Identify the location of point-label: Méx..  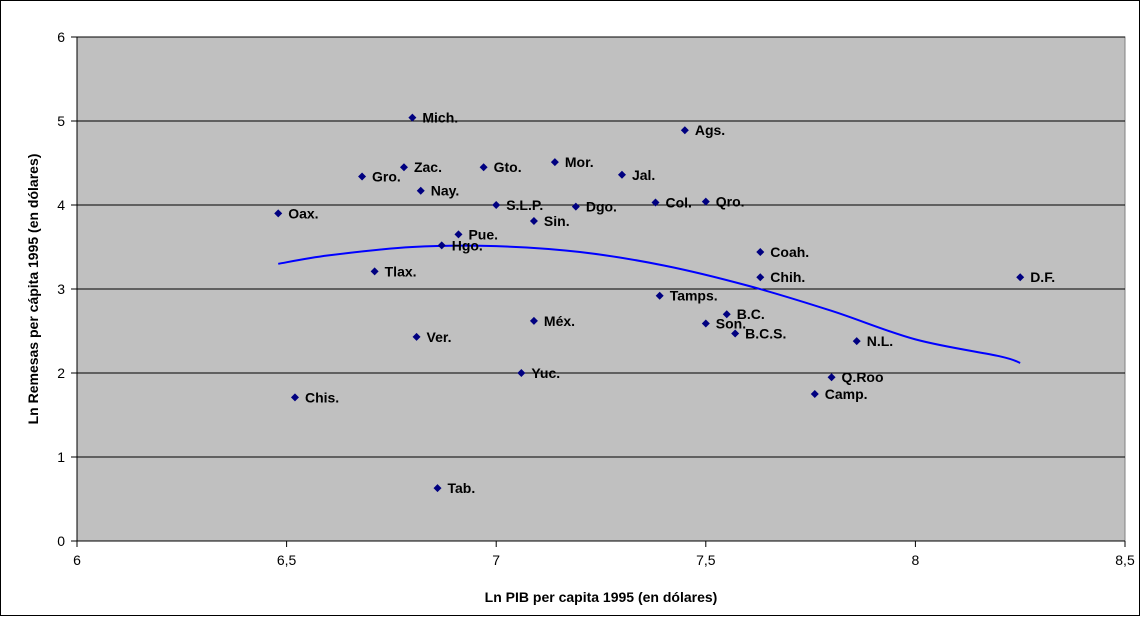
(559, 321).